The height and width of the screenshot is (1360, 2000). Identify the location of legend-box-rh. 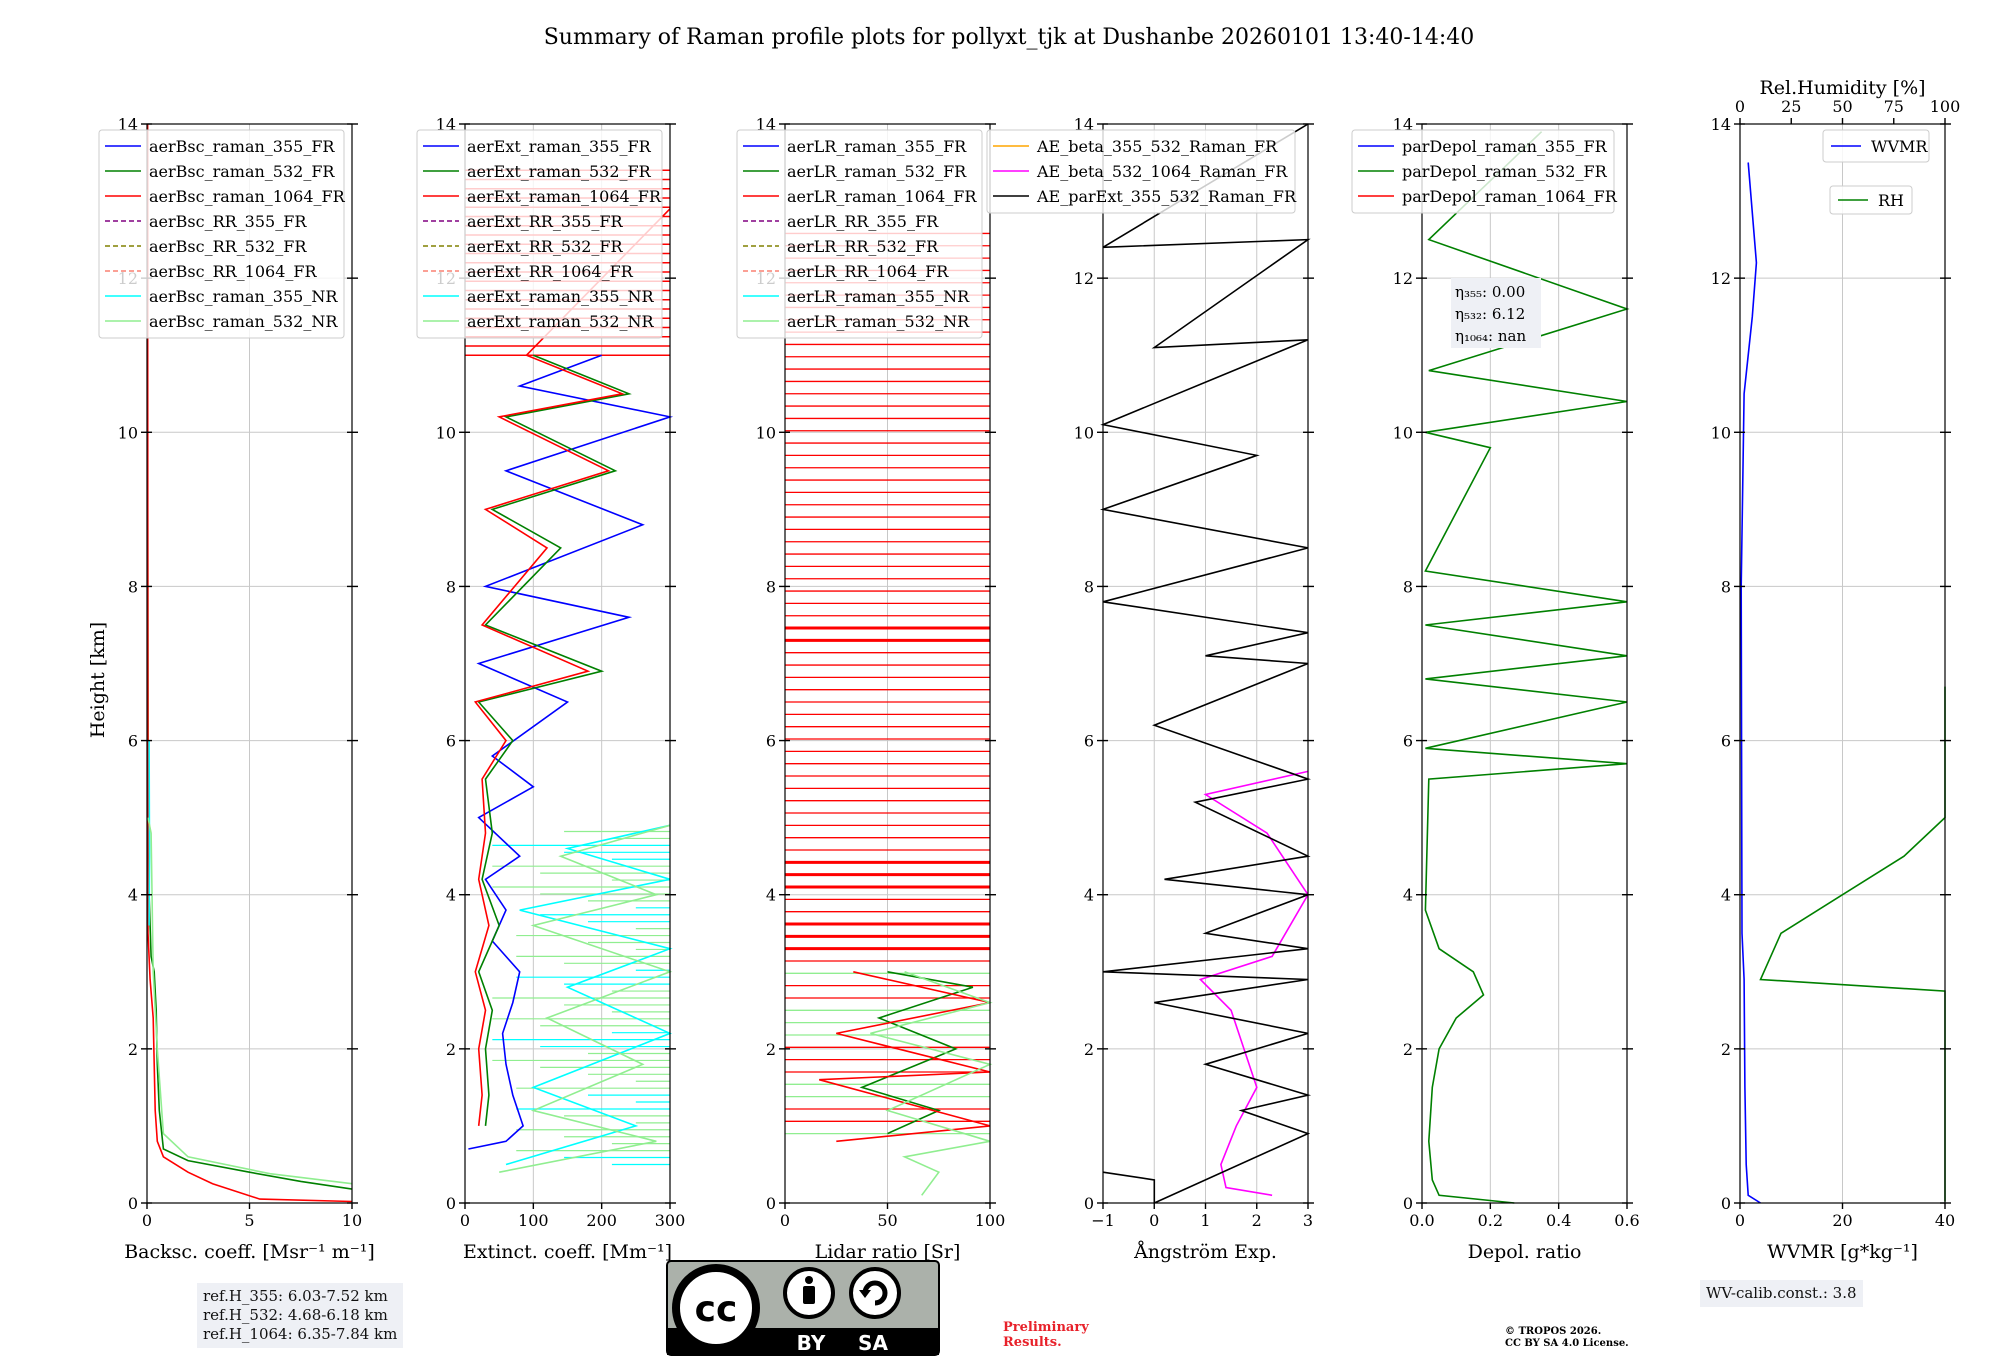
(1871, 200).